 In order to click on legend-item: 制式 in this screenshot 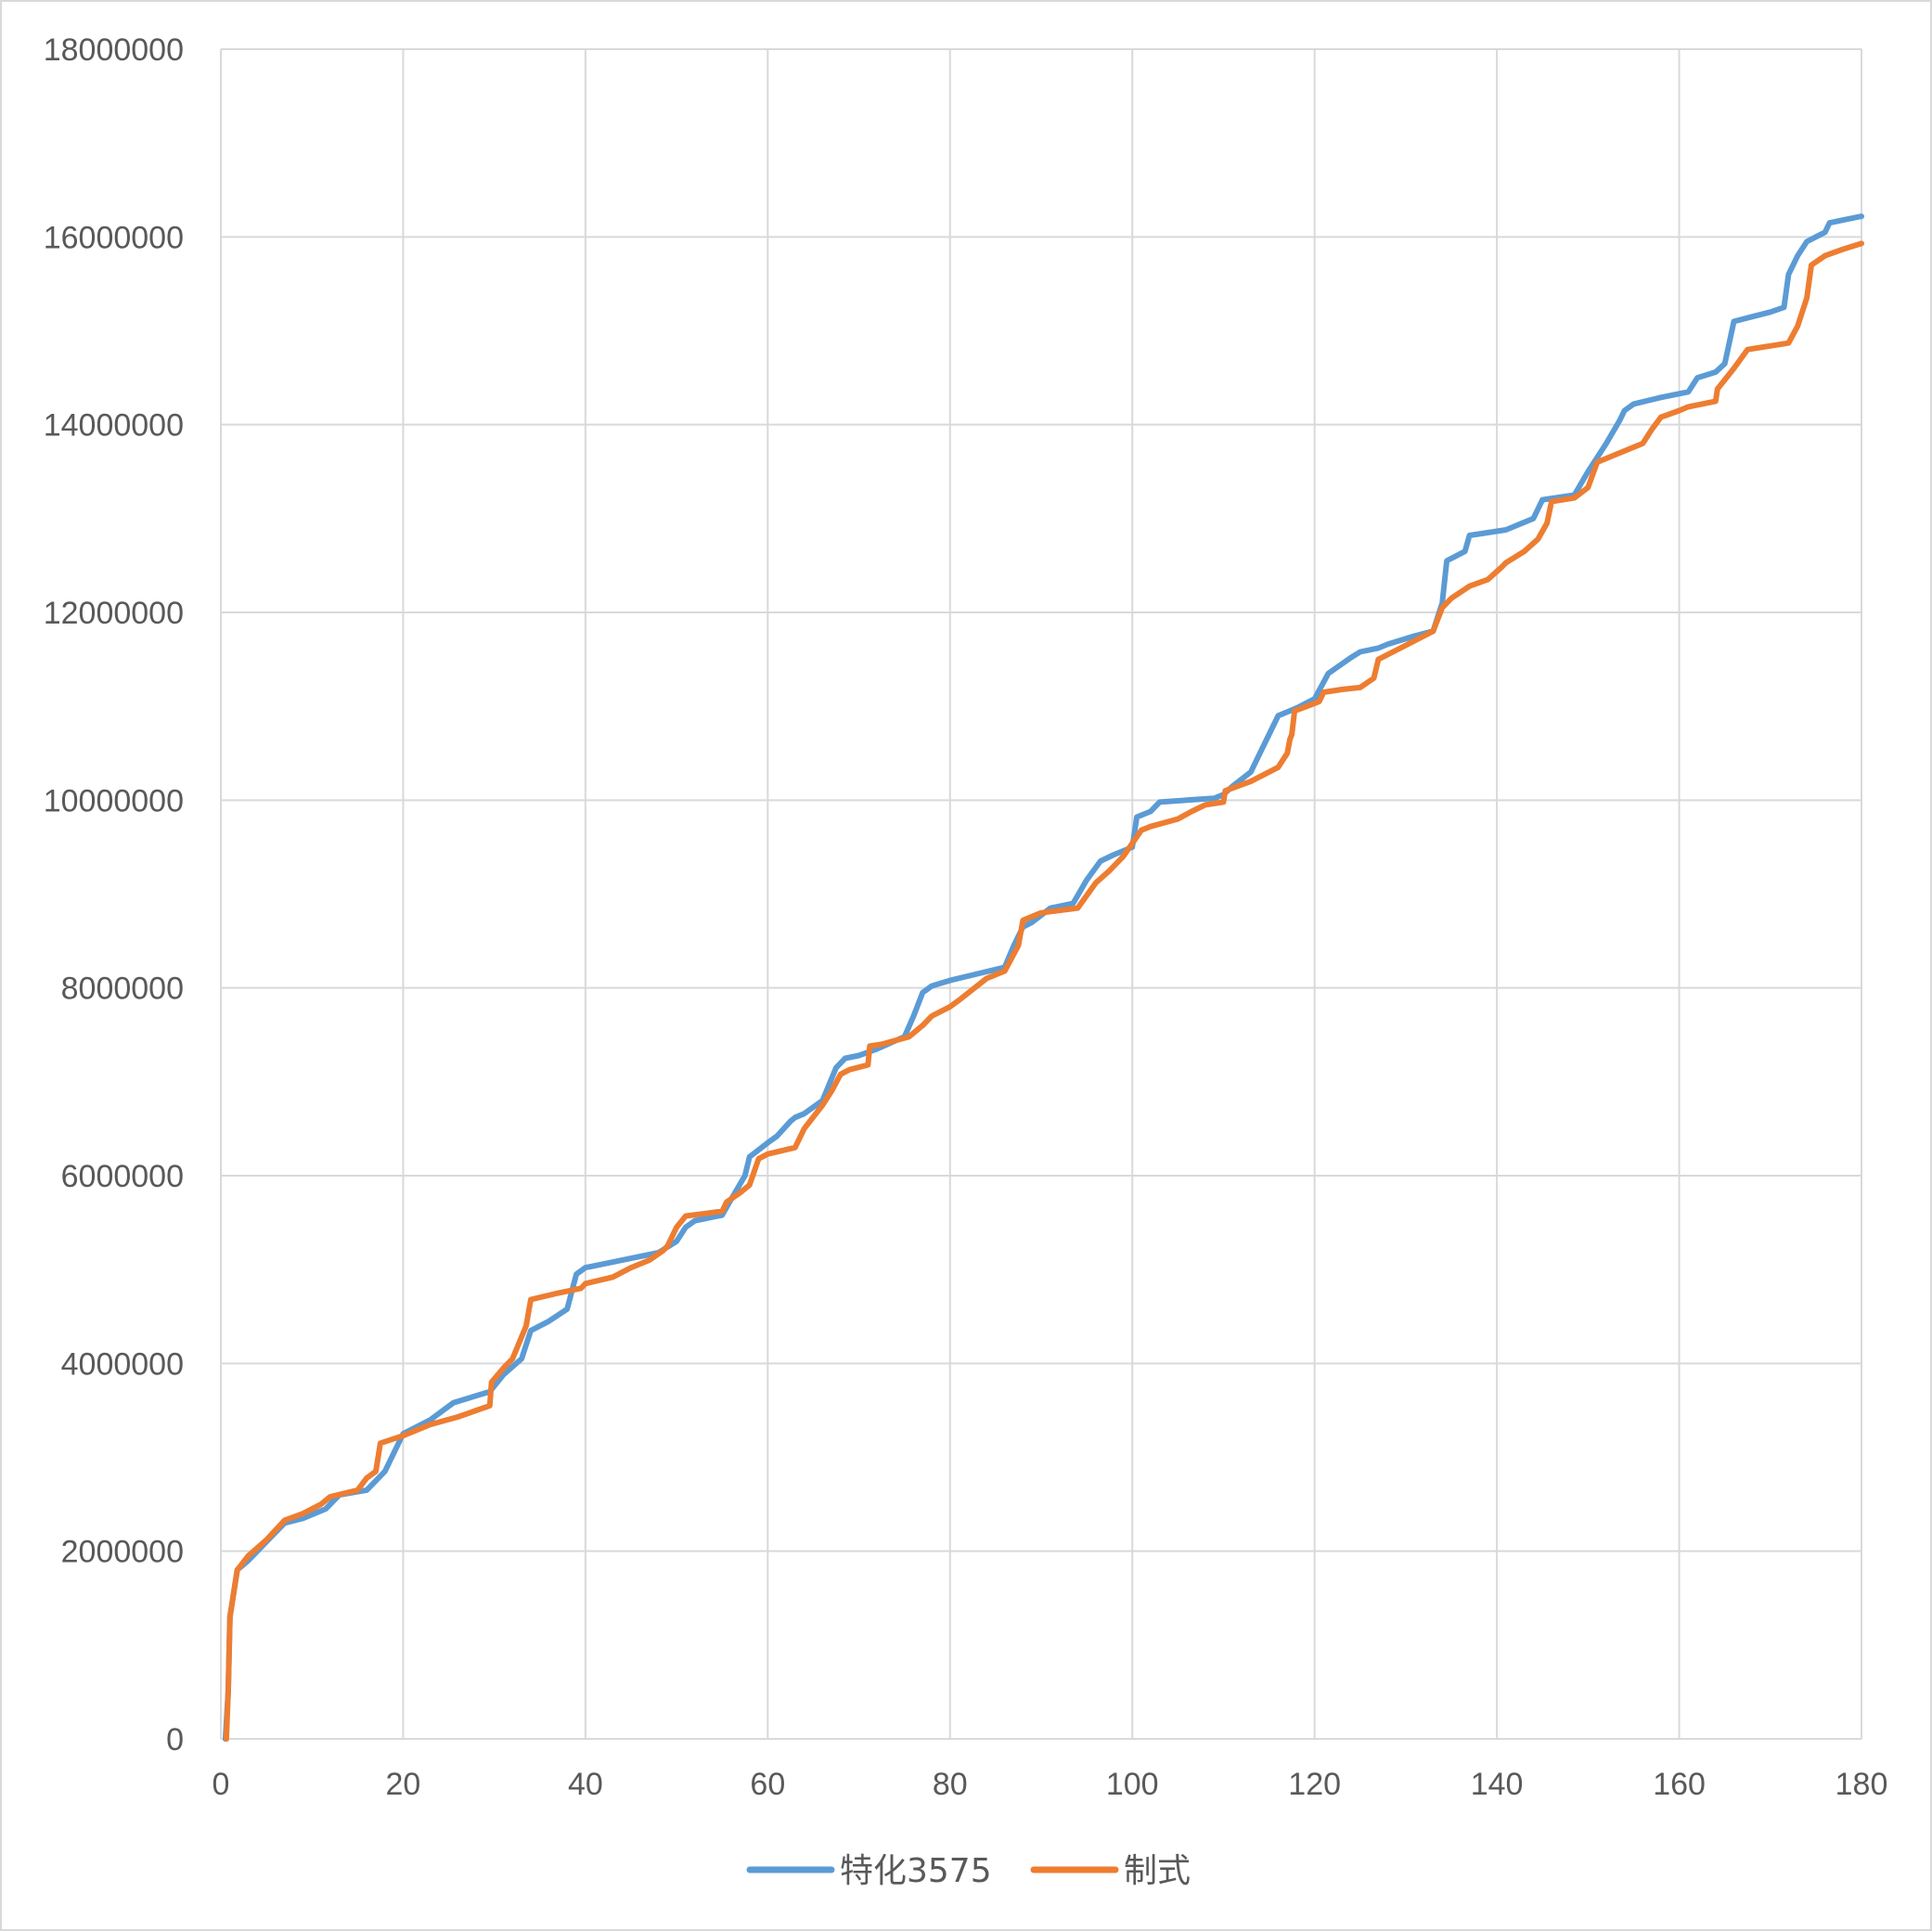, I will do `click(1111, 1871)`.